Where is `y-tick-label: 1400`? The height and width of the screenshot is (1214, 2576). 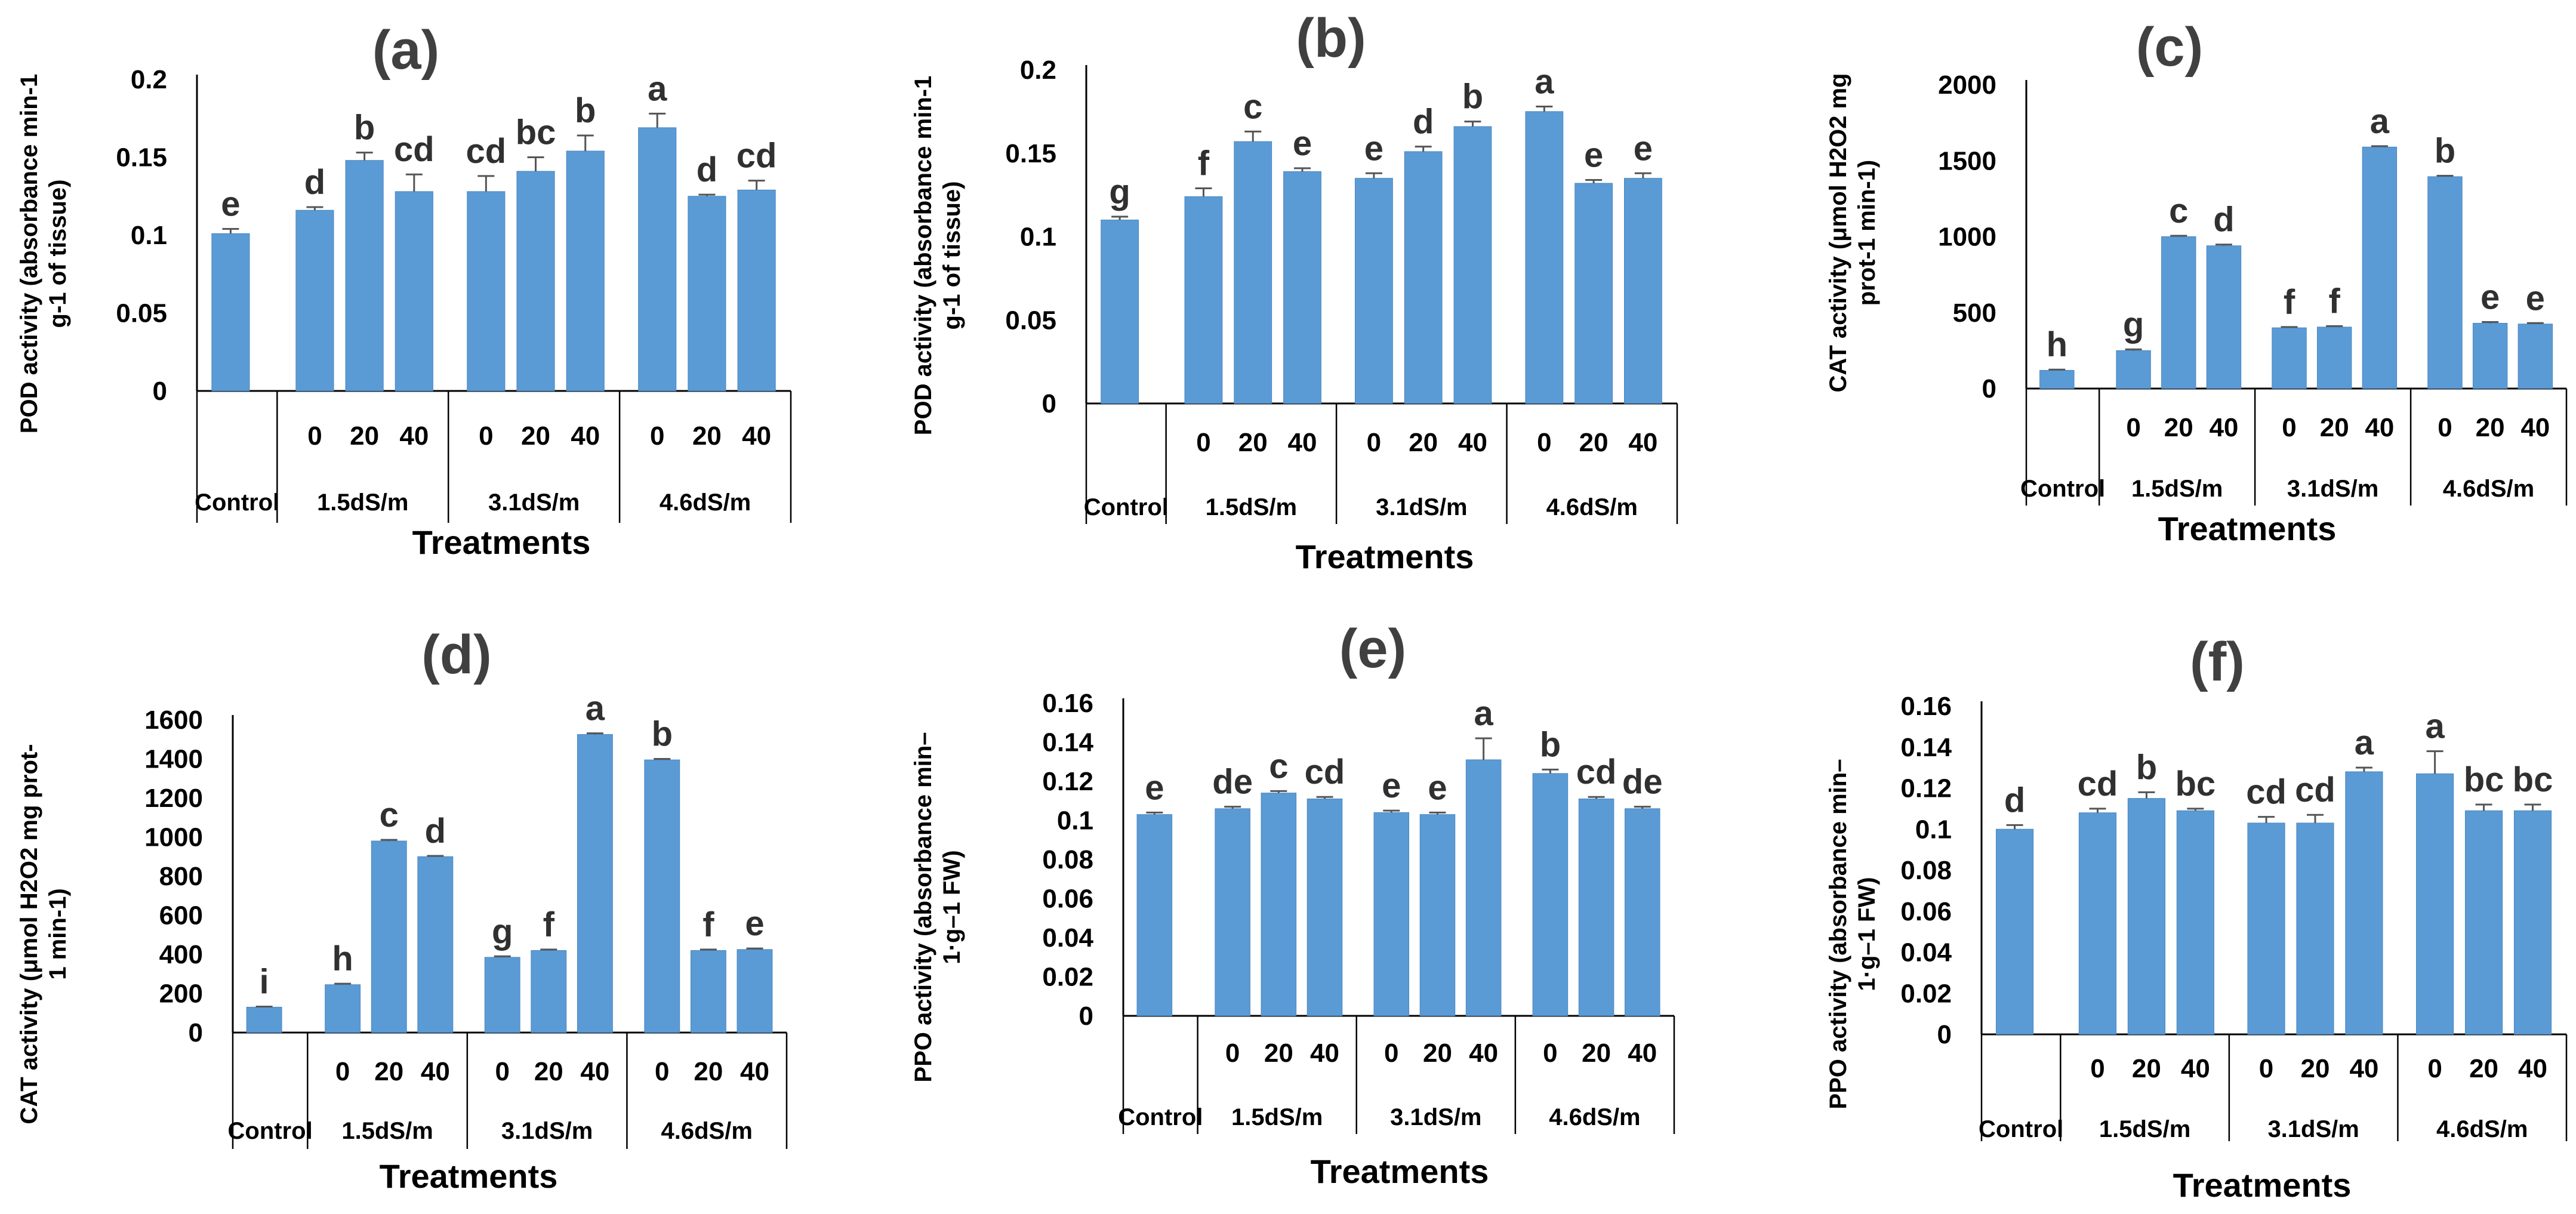 y-tick-label: 1400 is located at coordinates (173, 759).